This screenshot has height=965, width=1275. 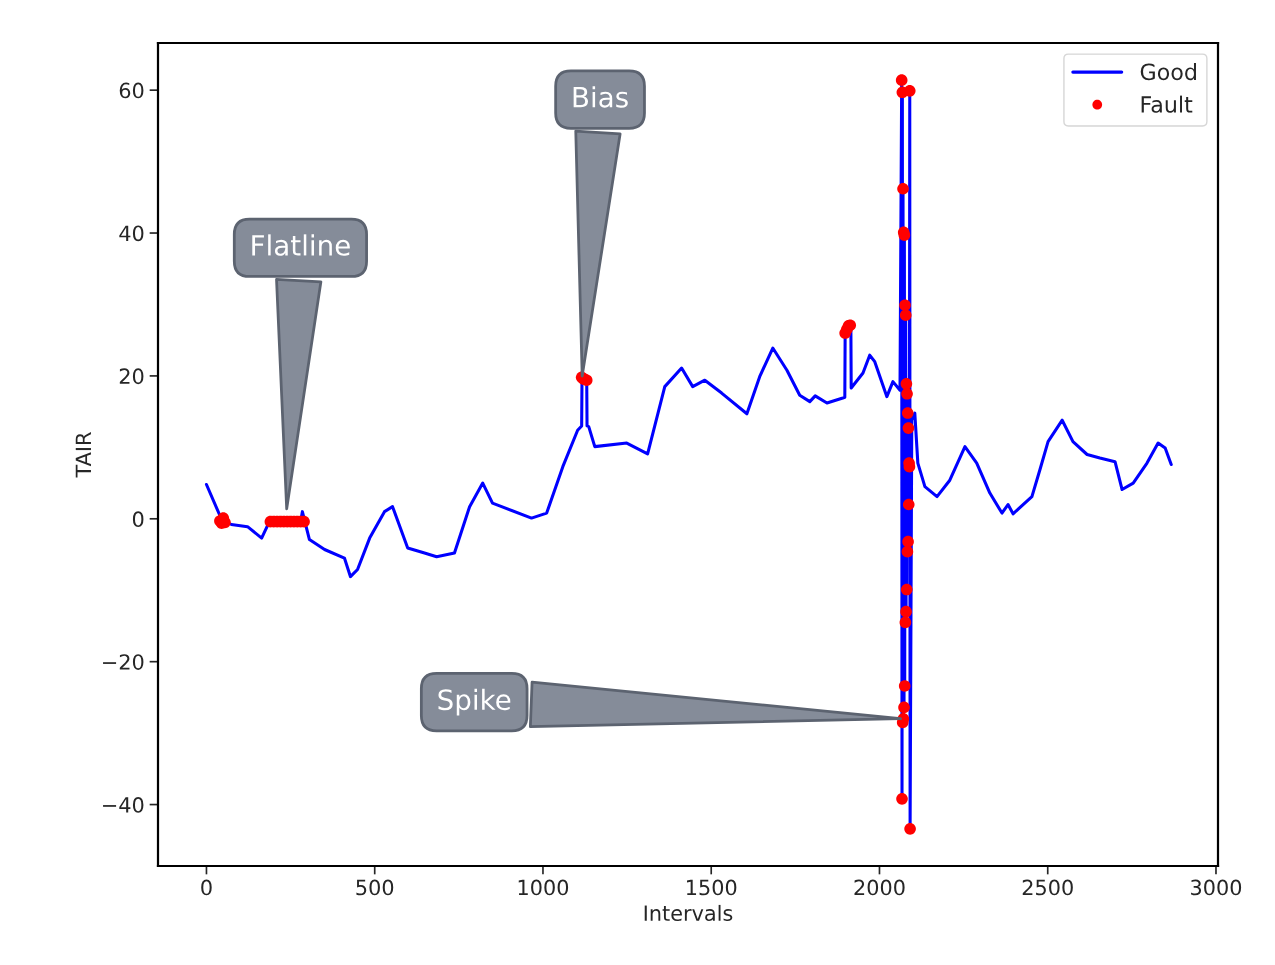 I want to click on annotation: Bias, so click(x=600, y=97).